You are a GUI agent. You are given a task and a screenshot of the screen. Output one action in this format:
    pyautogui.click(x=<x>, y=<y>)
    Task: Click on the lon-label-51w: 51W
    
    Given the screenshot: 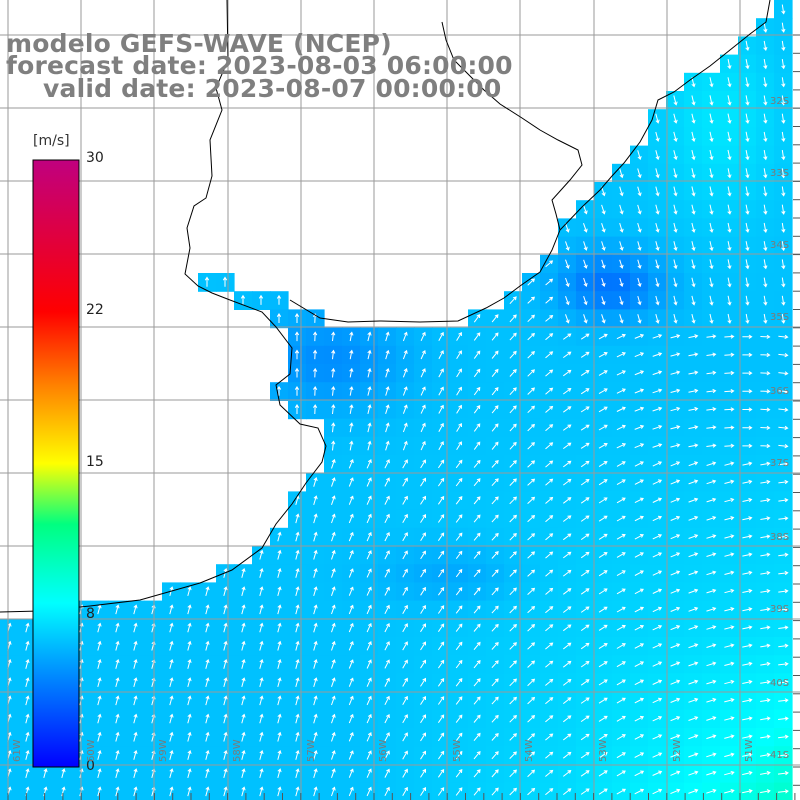 What is the action you would take?
    pyautogui.click(x=749, y=750)
    